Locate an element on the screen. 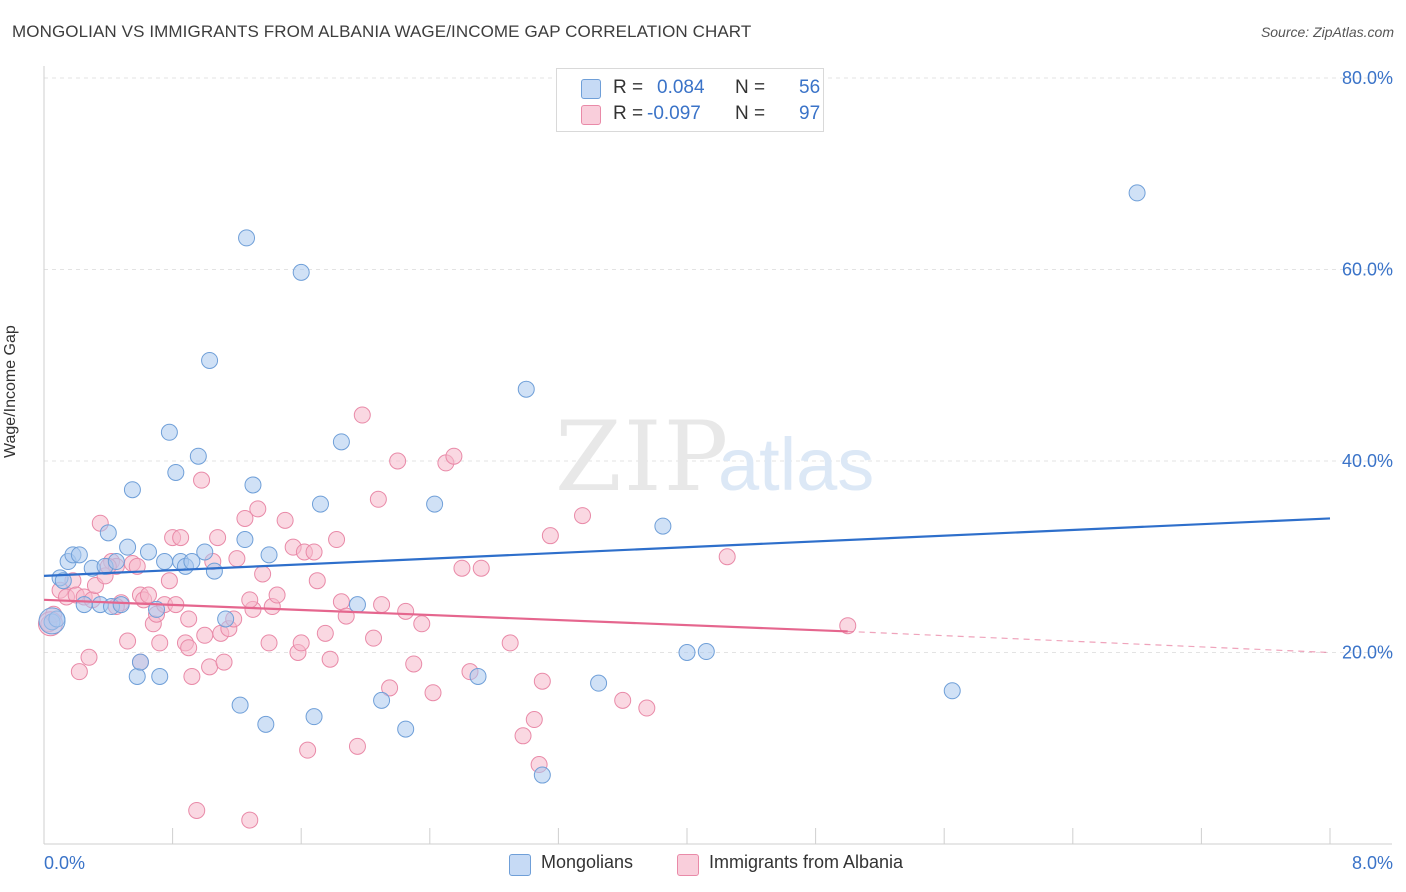 Image resolution: width=1406 pixels, height=892 pixels. albania-trend-extension is located at coordinates (1089, 642).